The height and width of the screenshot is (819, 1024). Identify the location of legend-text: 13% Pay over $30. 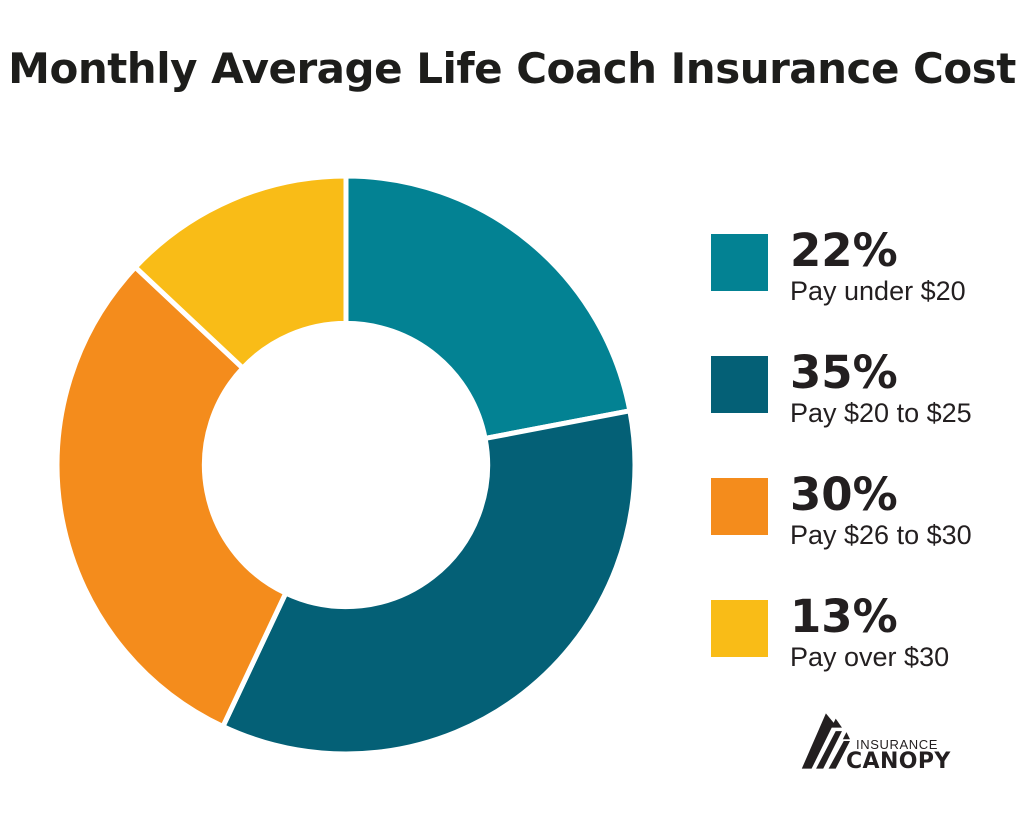
(869, 634).